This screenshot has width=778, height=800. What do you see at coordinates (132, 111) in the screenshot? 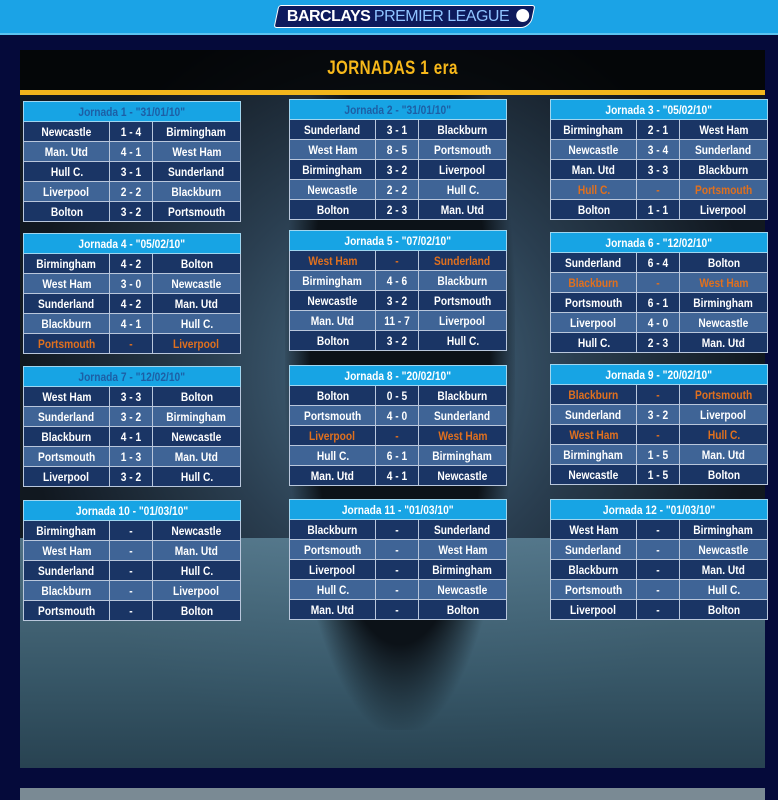
I see `jornada-header: Jornada 1 - "31/01/10"` at bounding box center [132, 111].